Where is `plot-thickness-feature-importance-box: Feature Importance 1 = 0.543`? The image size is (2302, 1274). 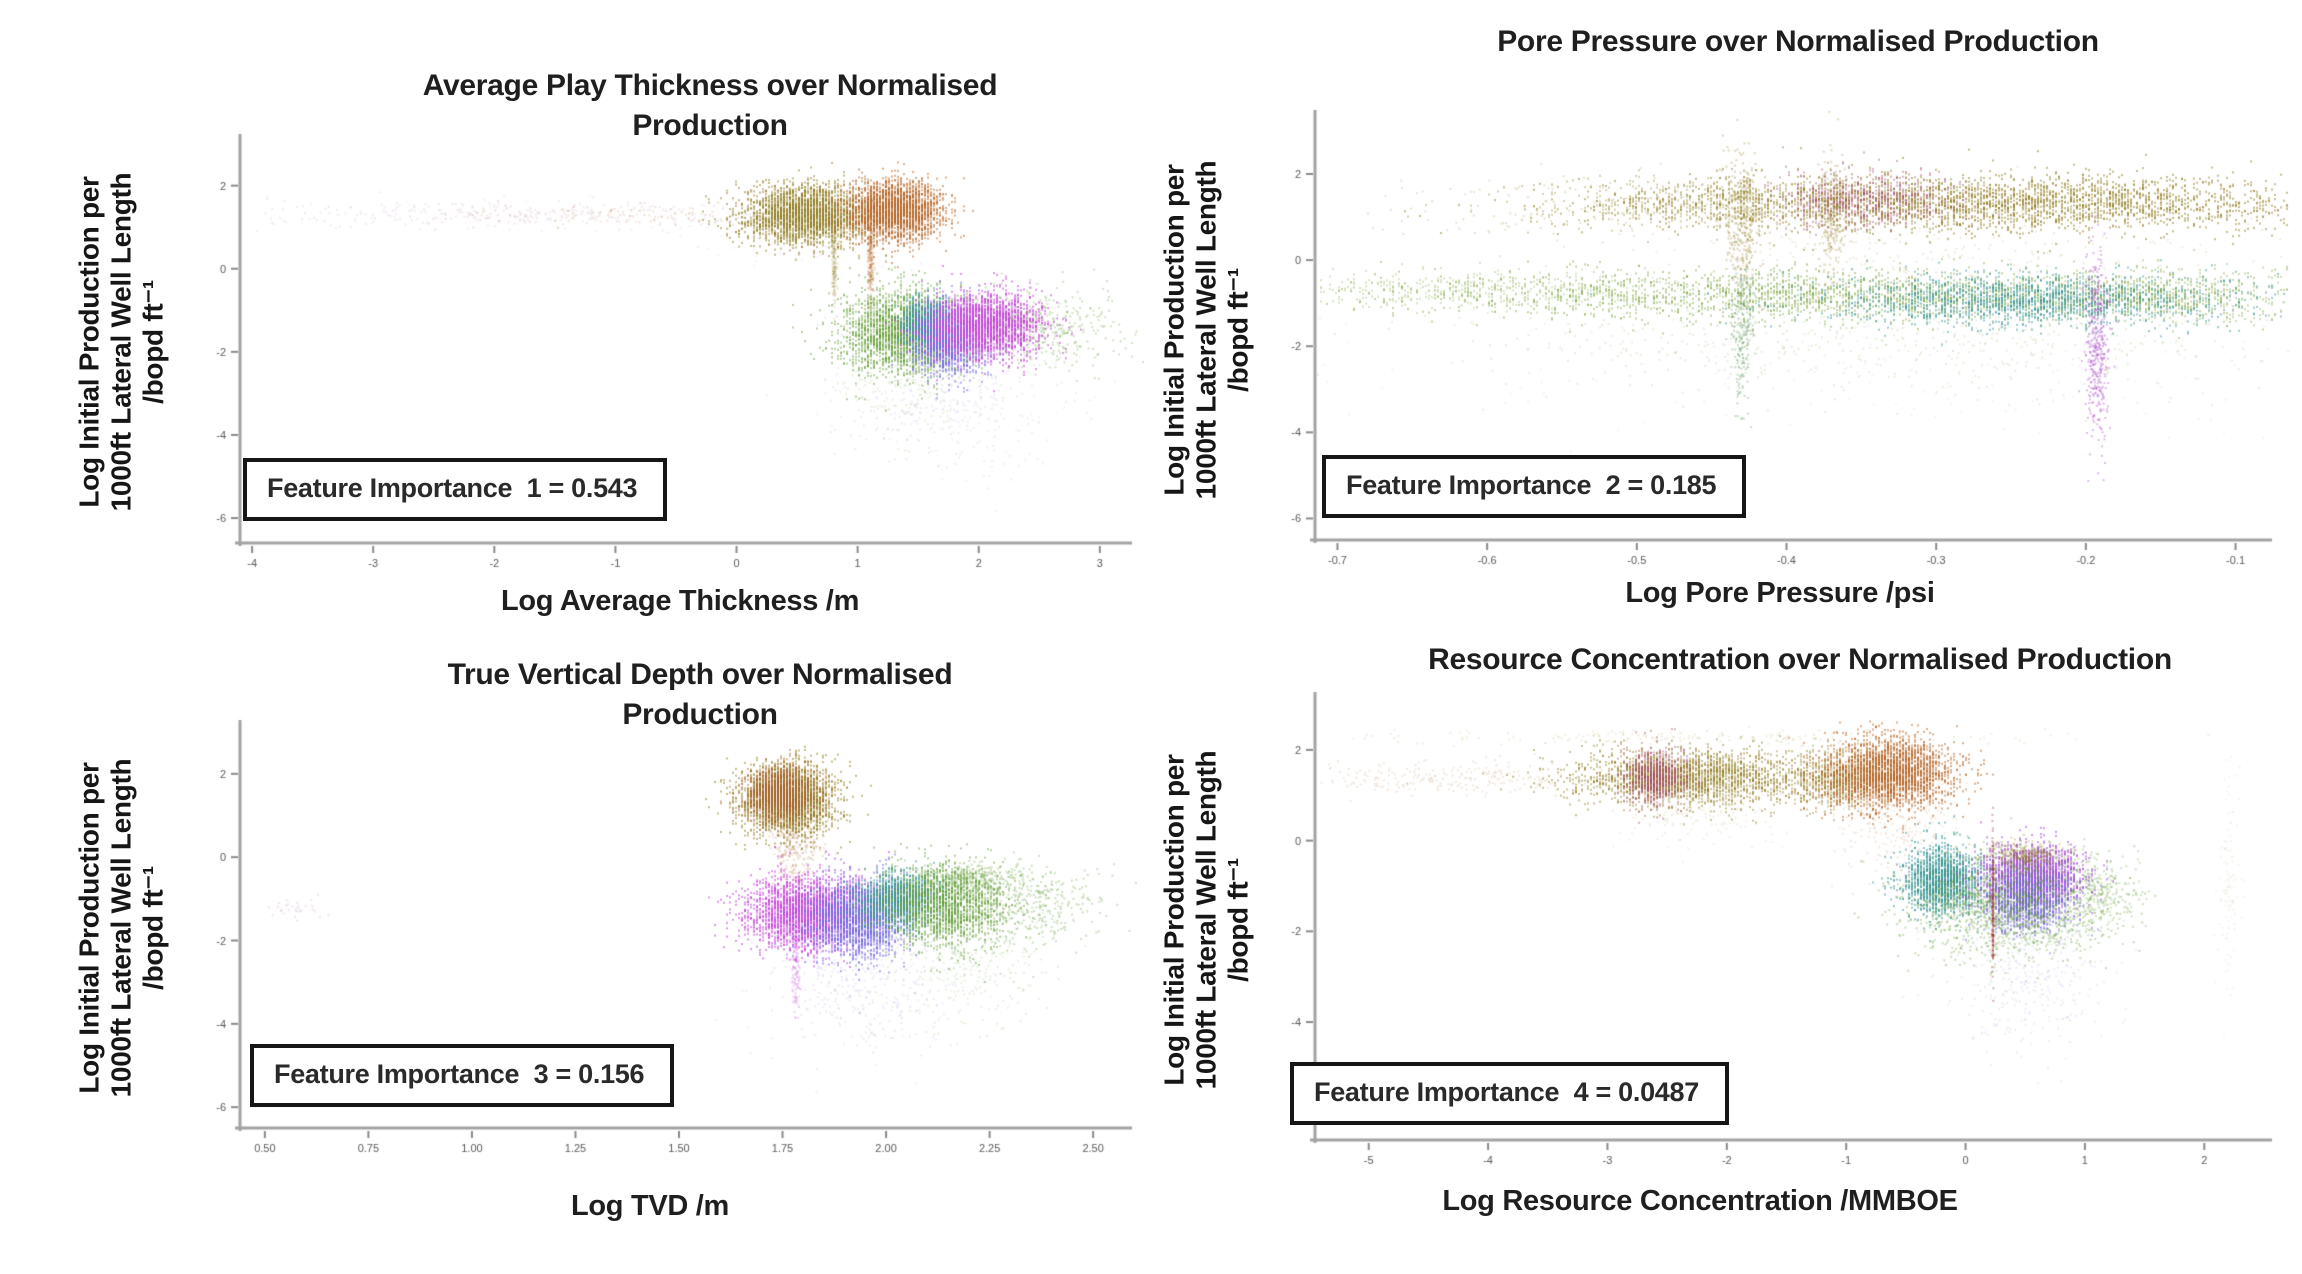
plot-thickness-feature-importance-box: Feature Importance 1 = 0.543 is located at coordinates (455, 489).